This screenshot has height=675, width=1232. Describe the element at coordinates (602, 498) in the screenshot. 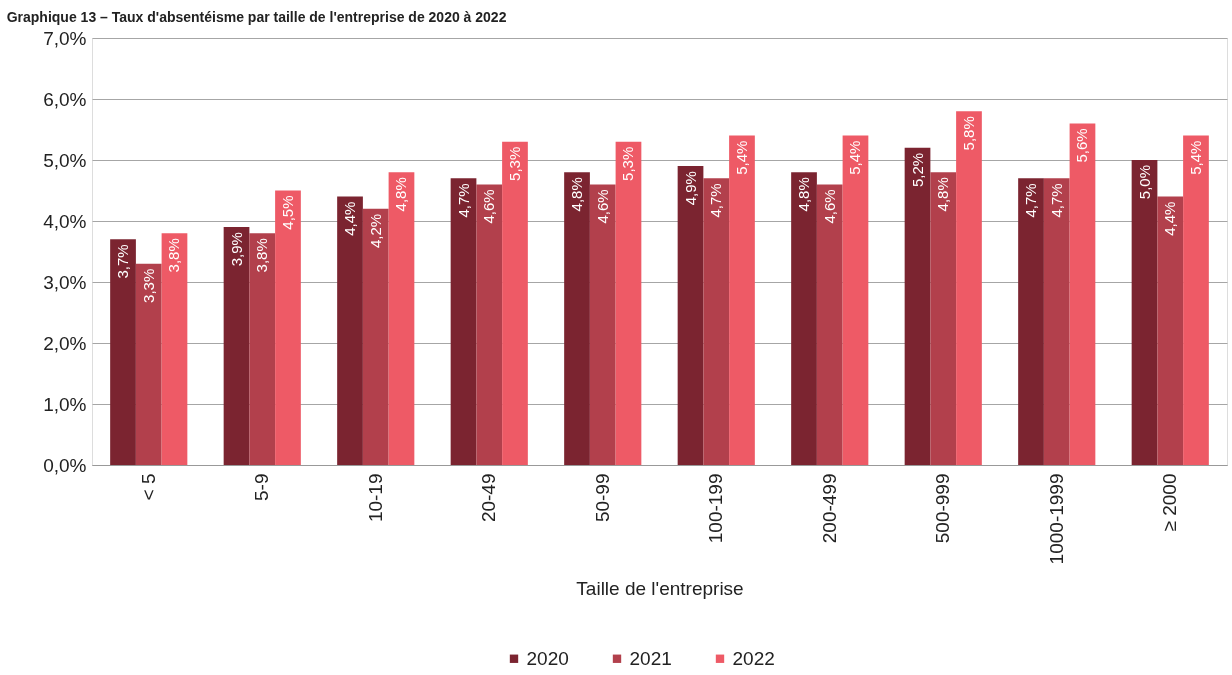

I see `x-tick-label: 50-99` at that location.